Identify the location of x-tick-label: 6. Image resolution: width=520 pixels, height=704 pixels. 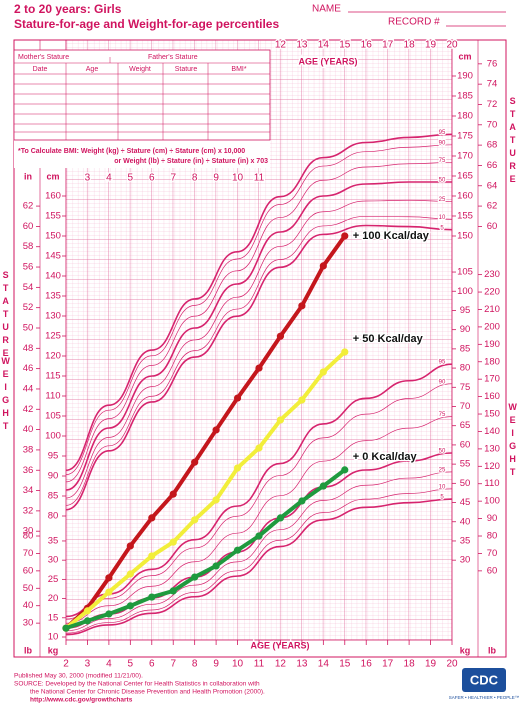
(152, 664).